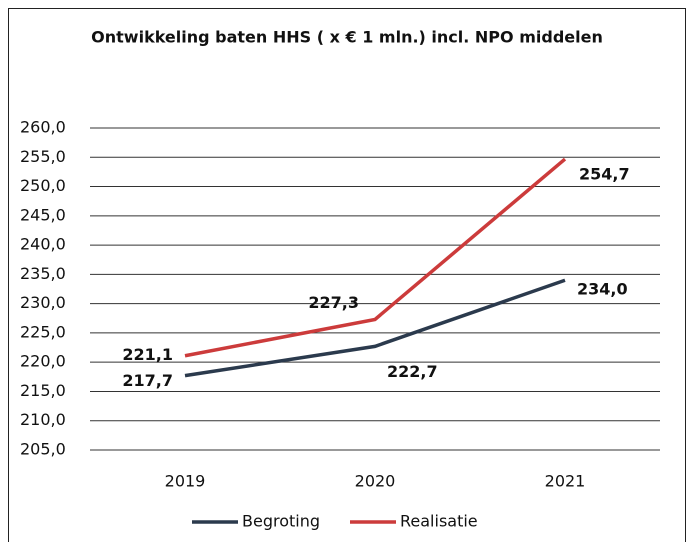  Describe the element at coordinates (43, 185) in the screenshot. I see `y-tick-label: 250,0` at that location.